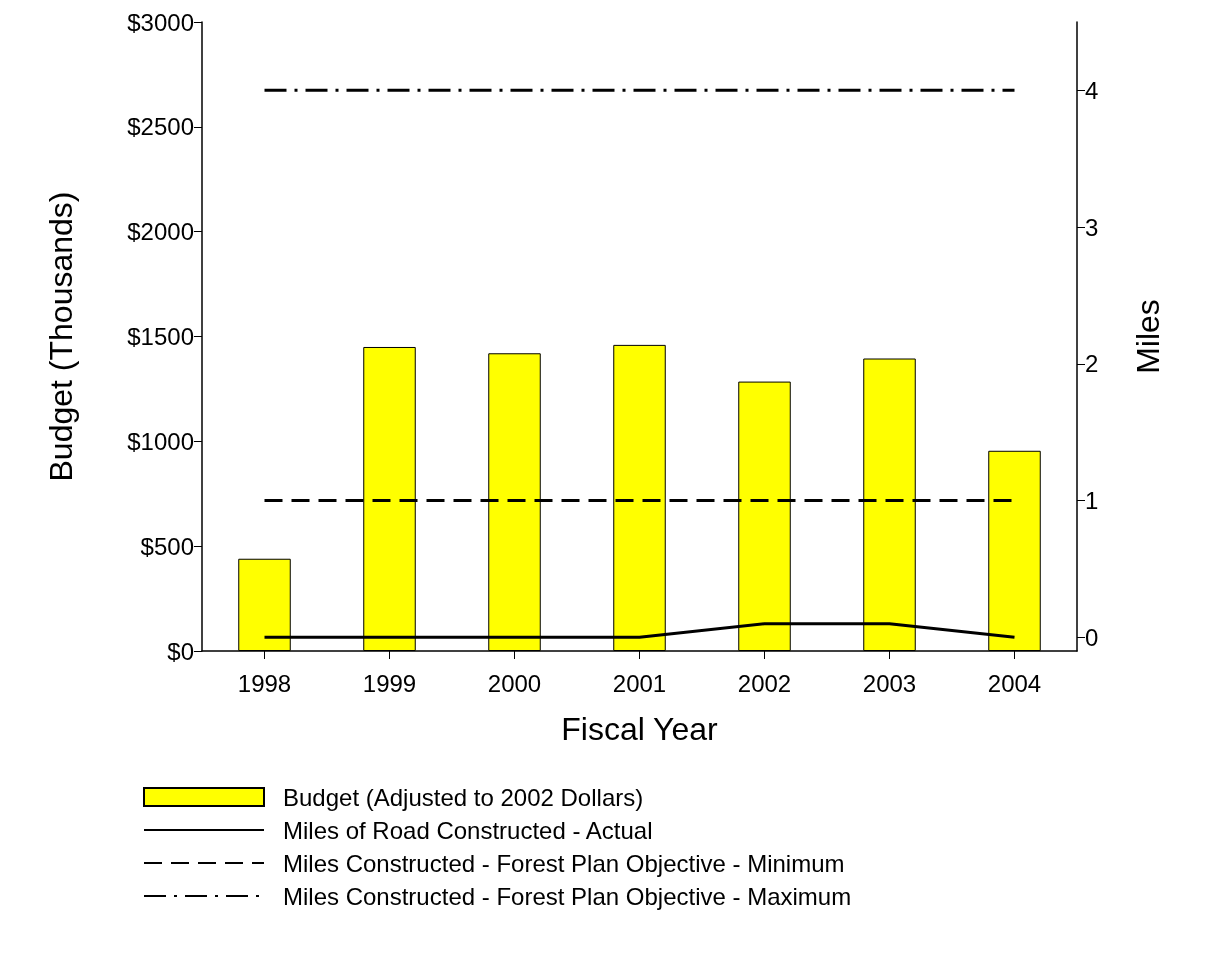 This screenshot has width=1221, height=964. Describe the element at coordinates (160, 232) in the screenshot. I see `y-tick-label: $2000` at that location.